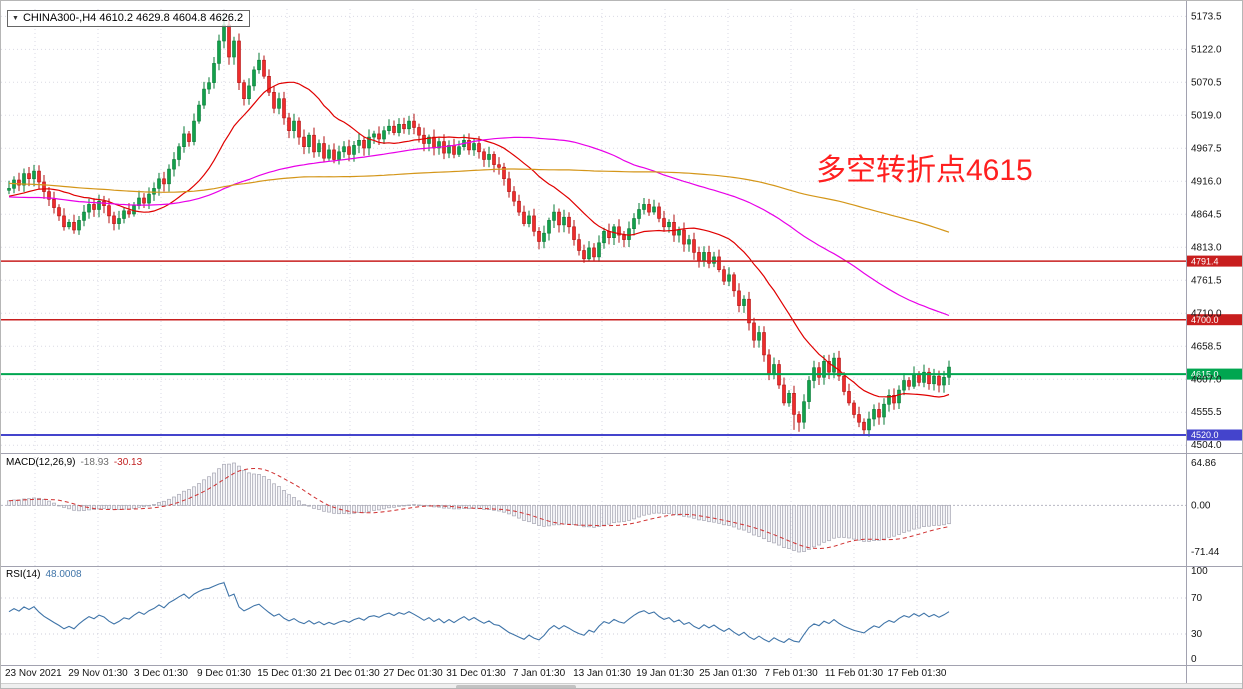 The width and height of the screenshot is (1243, 689). Describe the element at coordinates (621, 453) in the screenshot. I see `panel-separator-macd` at that location.